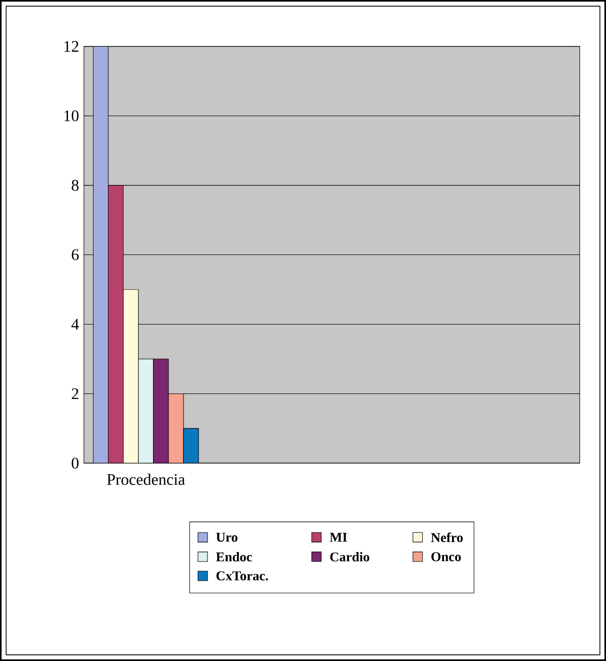 Image resolution: width=606 pixels, height=661 pixels. Describe the element at coordinates (146, 479) in the screenshot. I see `x-tick-label: Procedencia` at that location.